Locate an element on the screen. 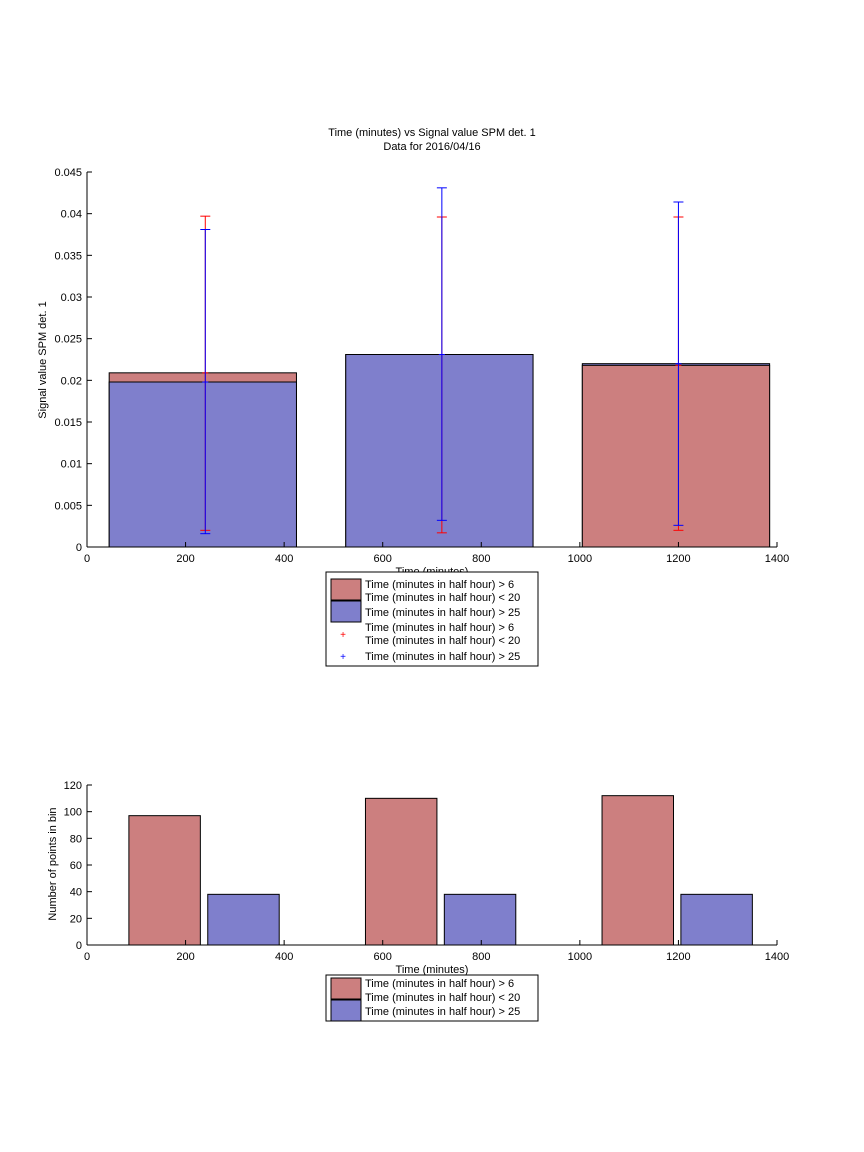 The width and height of the screenshot is (864, 1152). y-tick-label: 0.045 is located at coordinates (68, 173).